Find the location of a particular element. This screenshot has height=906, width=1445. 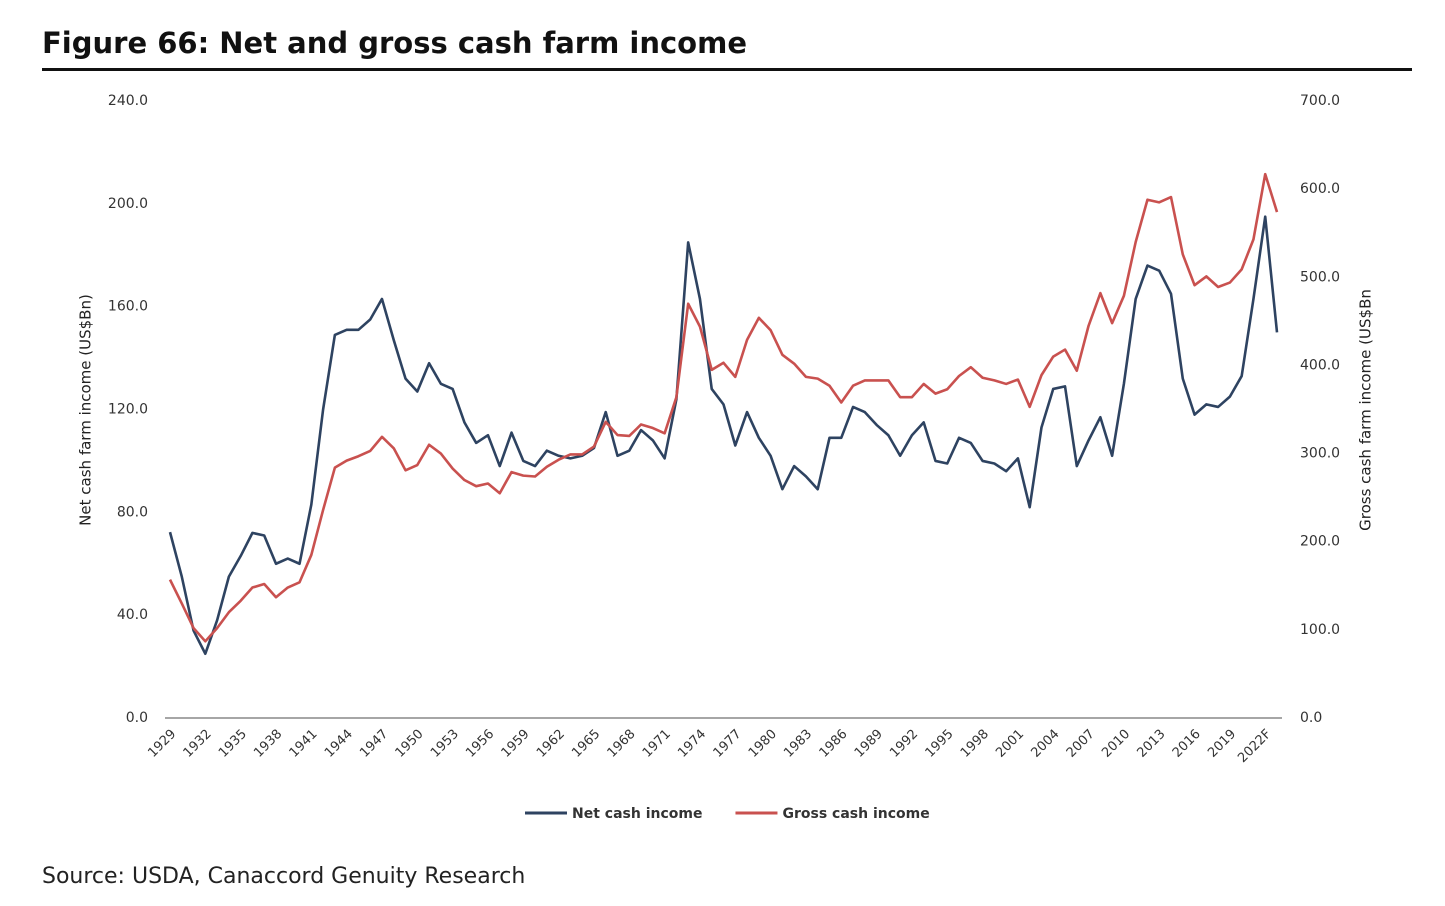

y-tick-label: 40.0 is located at coordinates (132, 615).